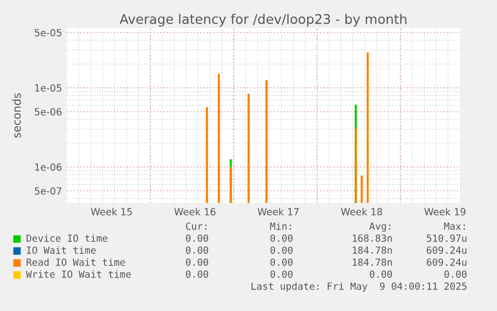 The width and height of the screenshot is (497, 311). Describe the element at coordinates (61, 250) in the screenshot. I see `legend-label: IO Wait time` at that location.